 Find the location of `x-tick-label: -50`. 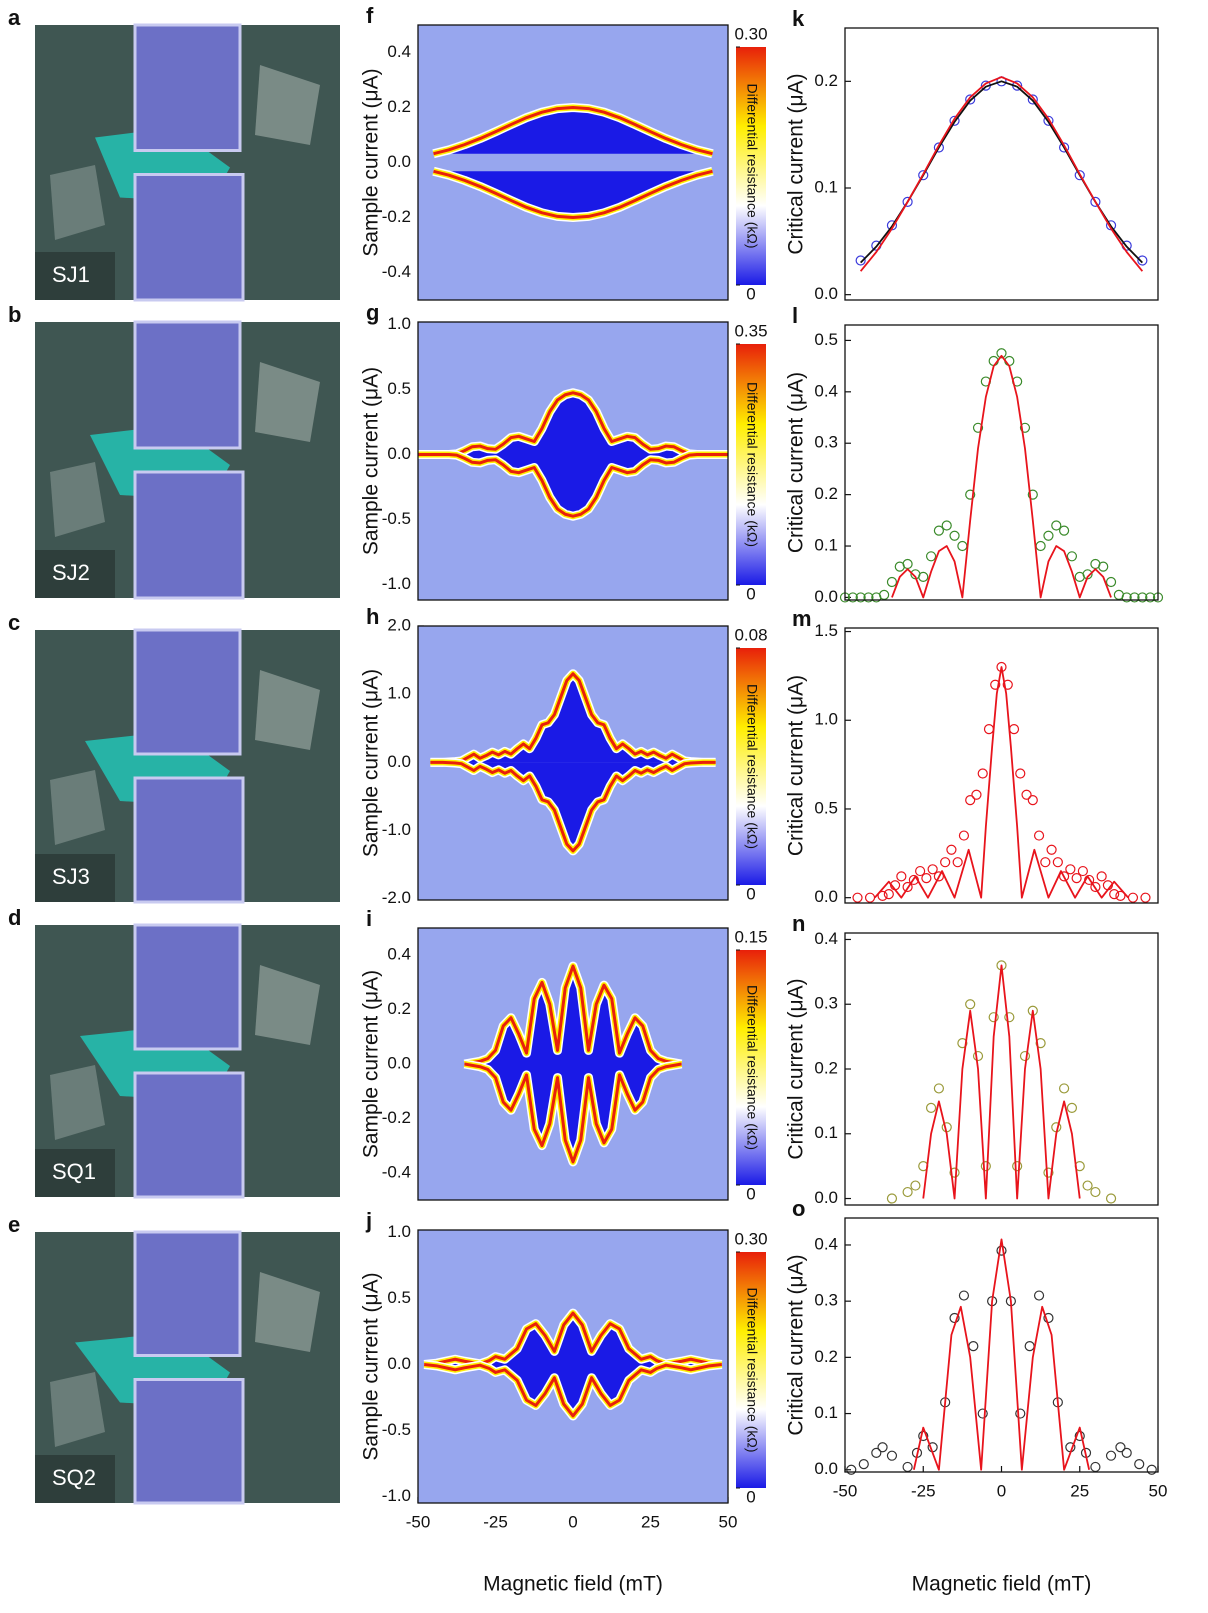

x-tick-label: -50 is located at coordinates (418, 1521).